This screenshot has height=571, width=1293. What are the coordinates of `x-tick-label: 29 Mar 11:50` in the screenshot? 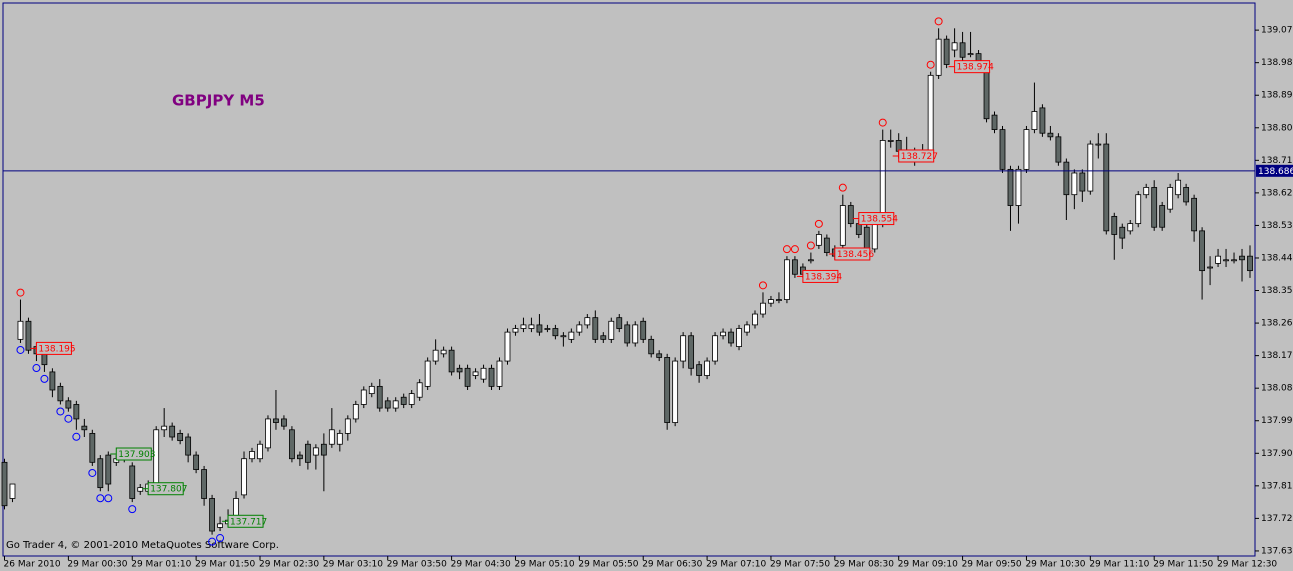 It's located at (1183, 565).